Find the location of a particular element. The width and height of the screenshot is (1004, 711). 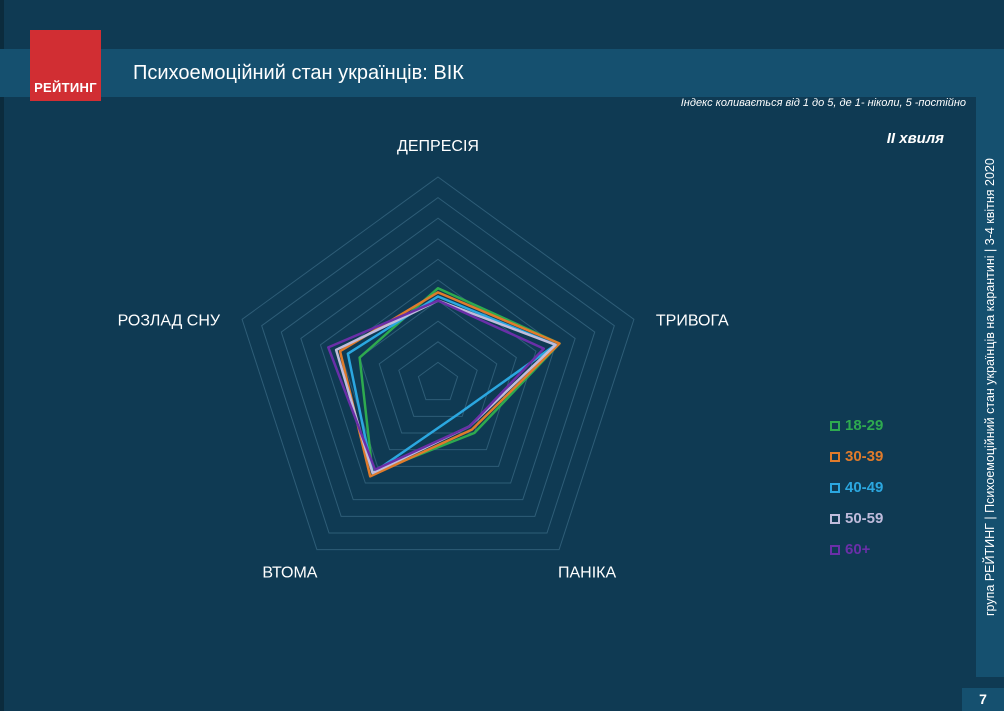

series-60+-line is located at coordinates (436, 385).